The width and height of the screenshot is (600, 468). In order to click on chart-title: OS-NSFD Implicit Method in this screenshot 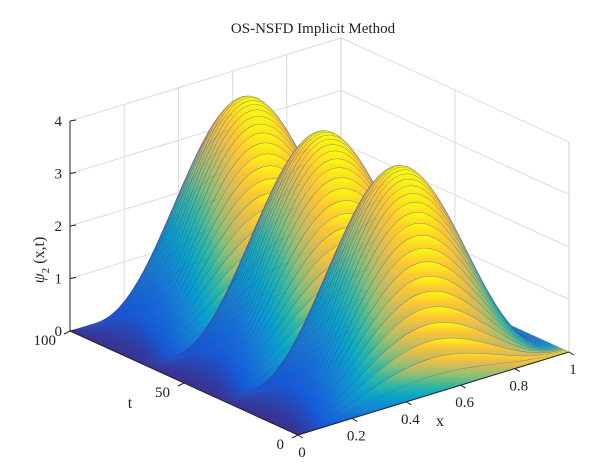, I will do `click(313, 29)`.